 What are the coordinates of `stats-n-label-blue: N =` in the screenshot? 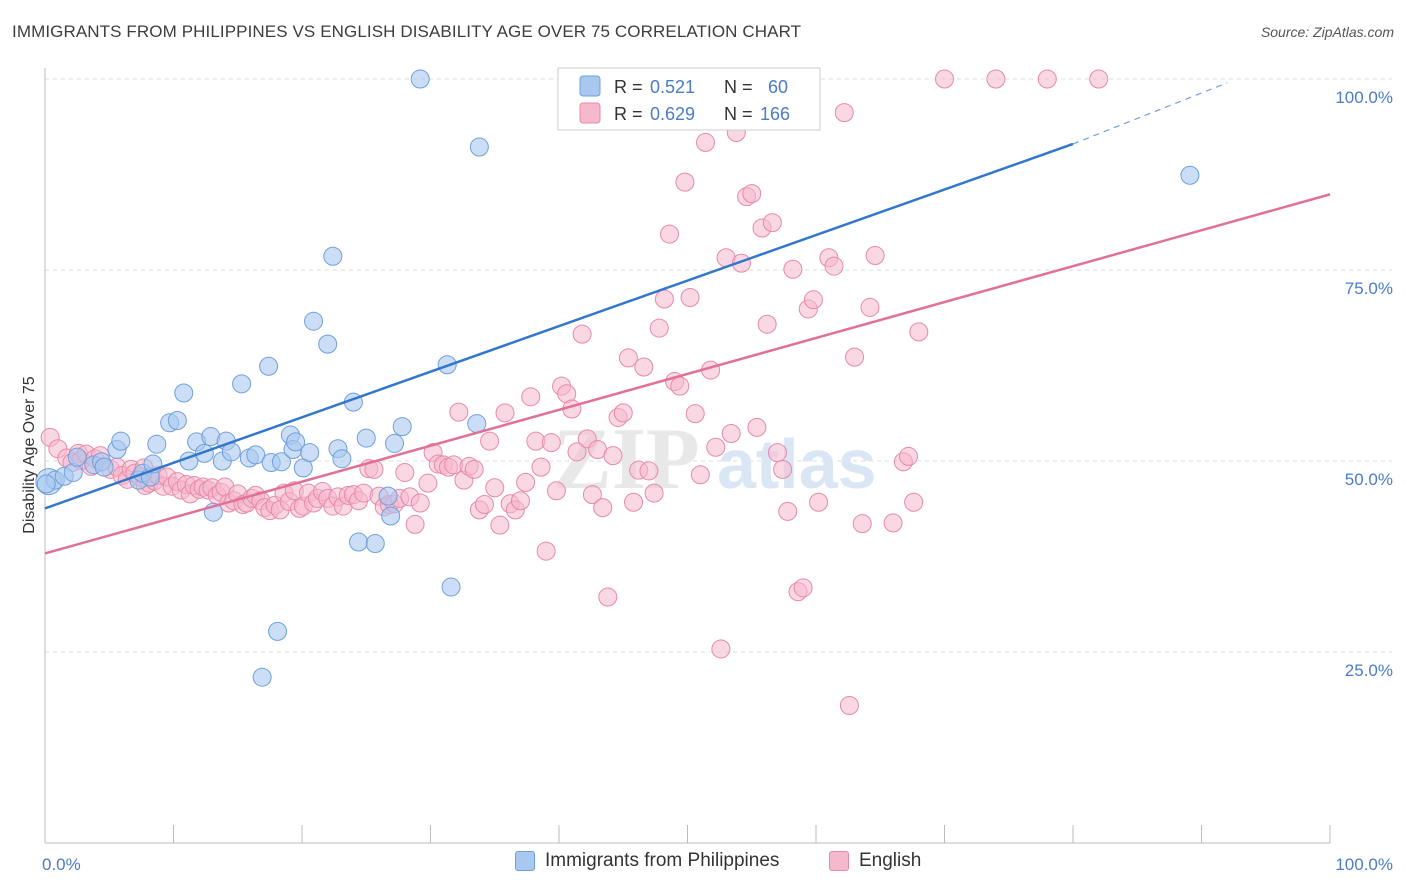 It's located at (738, 87).